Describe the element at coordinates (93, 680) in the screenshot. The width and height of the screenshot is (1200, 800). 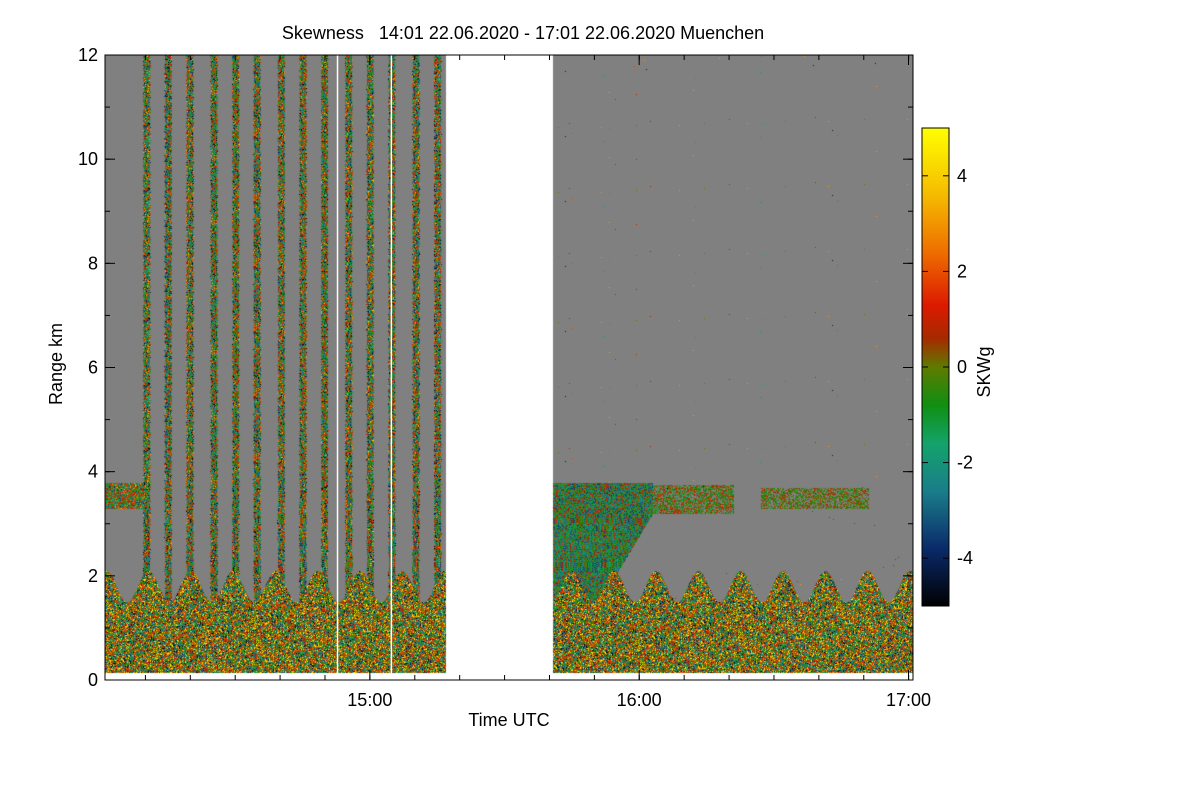
I see `y-tick-label: 0` at that location.